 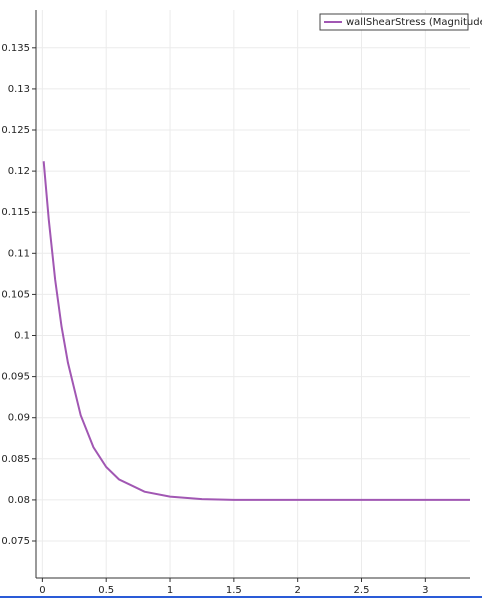 What do you see at coordinates (297, 590) in the screenshot?
I see `x-tick-label: 2` at bounding box center [297, 590].